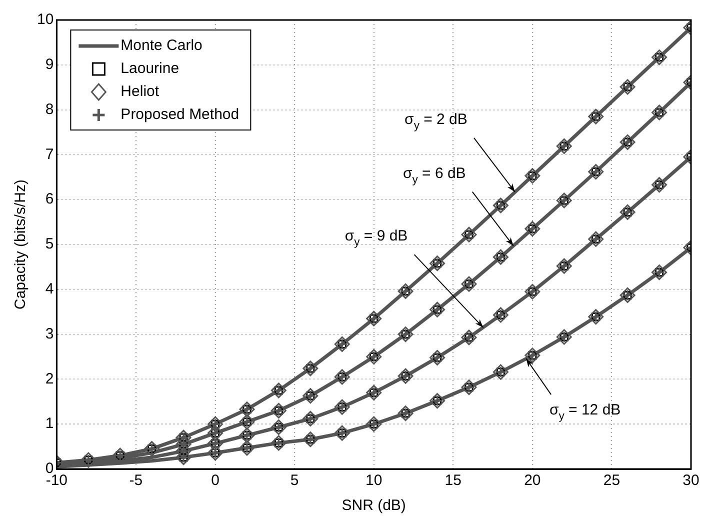 The height and width of the screenshot is (527, 711). What do you see at coordinates (49, 154) in the screenshot?
I see `y-tick-label: 7` at bounding box center [49, 154].